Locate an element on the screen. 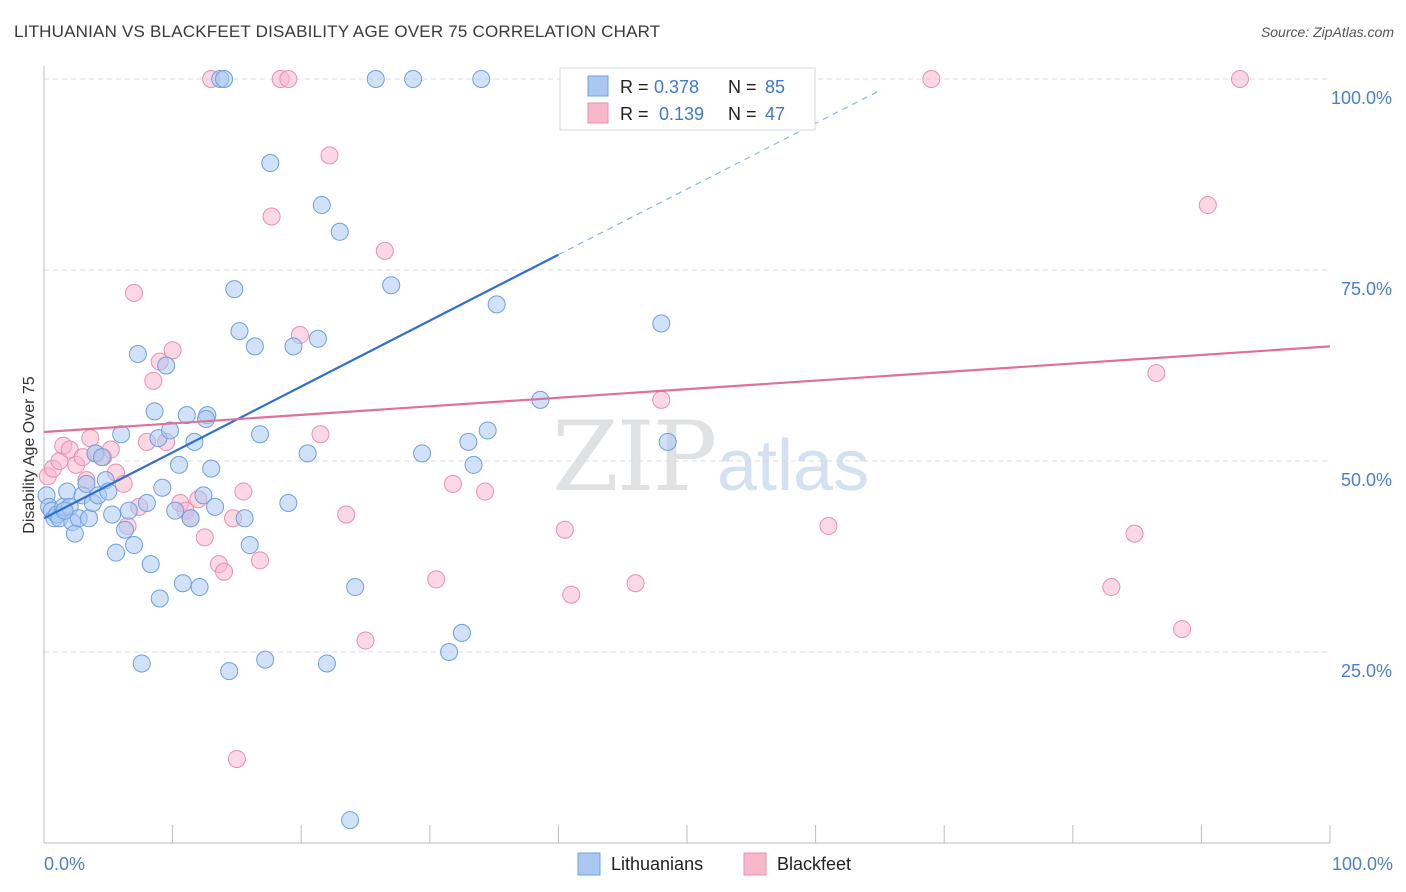 Image resolution: width=1406 pixels, height=892 pixels. legend-swatch-lithuanians is located at coordinates (598, 86).